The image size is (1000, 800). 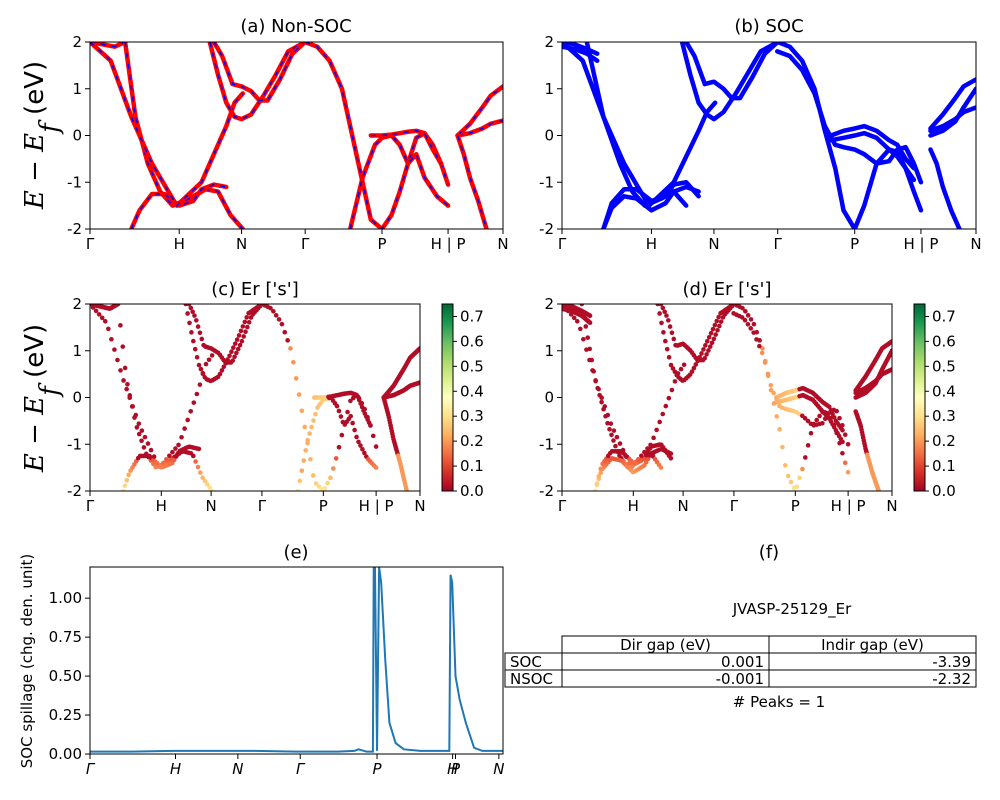 I want to click on y-tick-label: 1, so click(x=549, y=89).